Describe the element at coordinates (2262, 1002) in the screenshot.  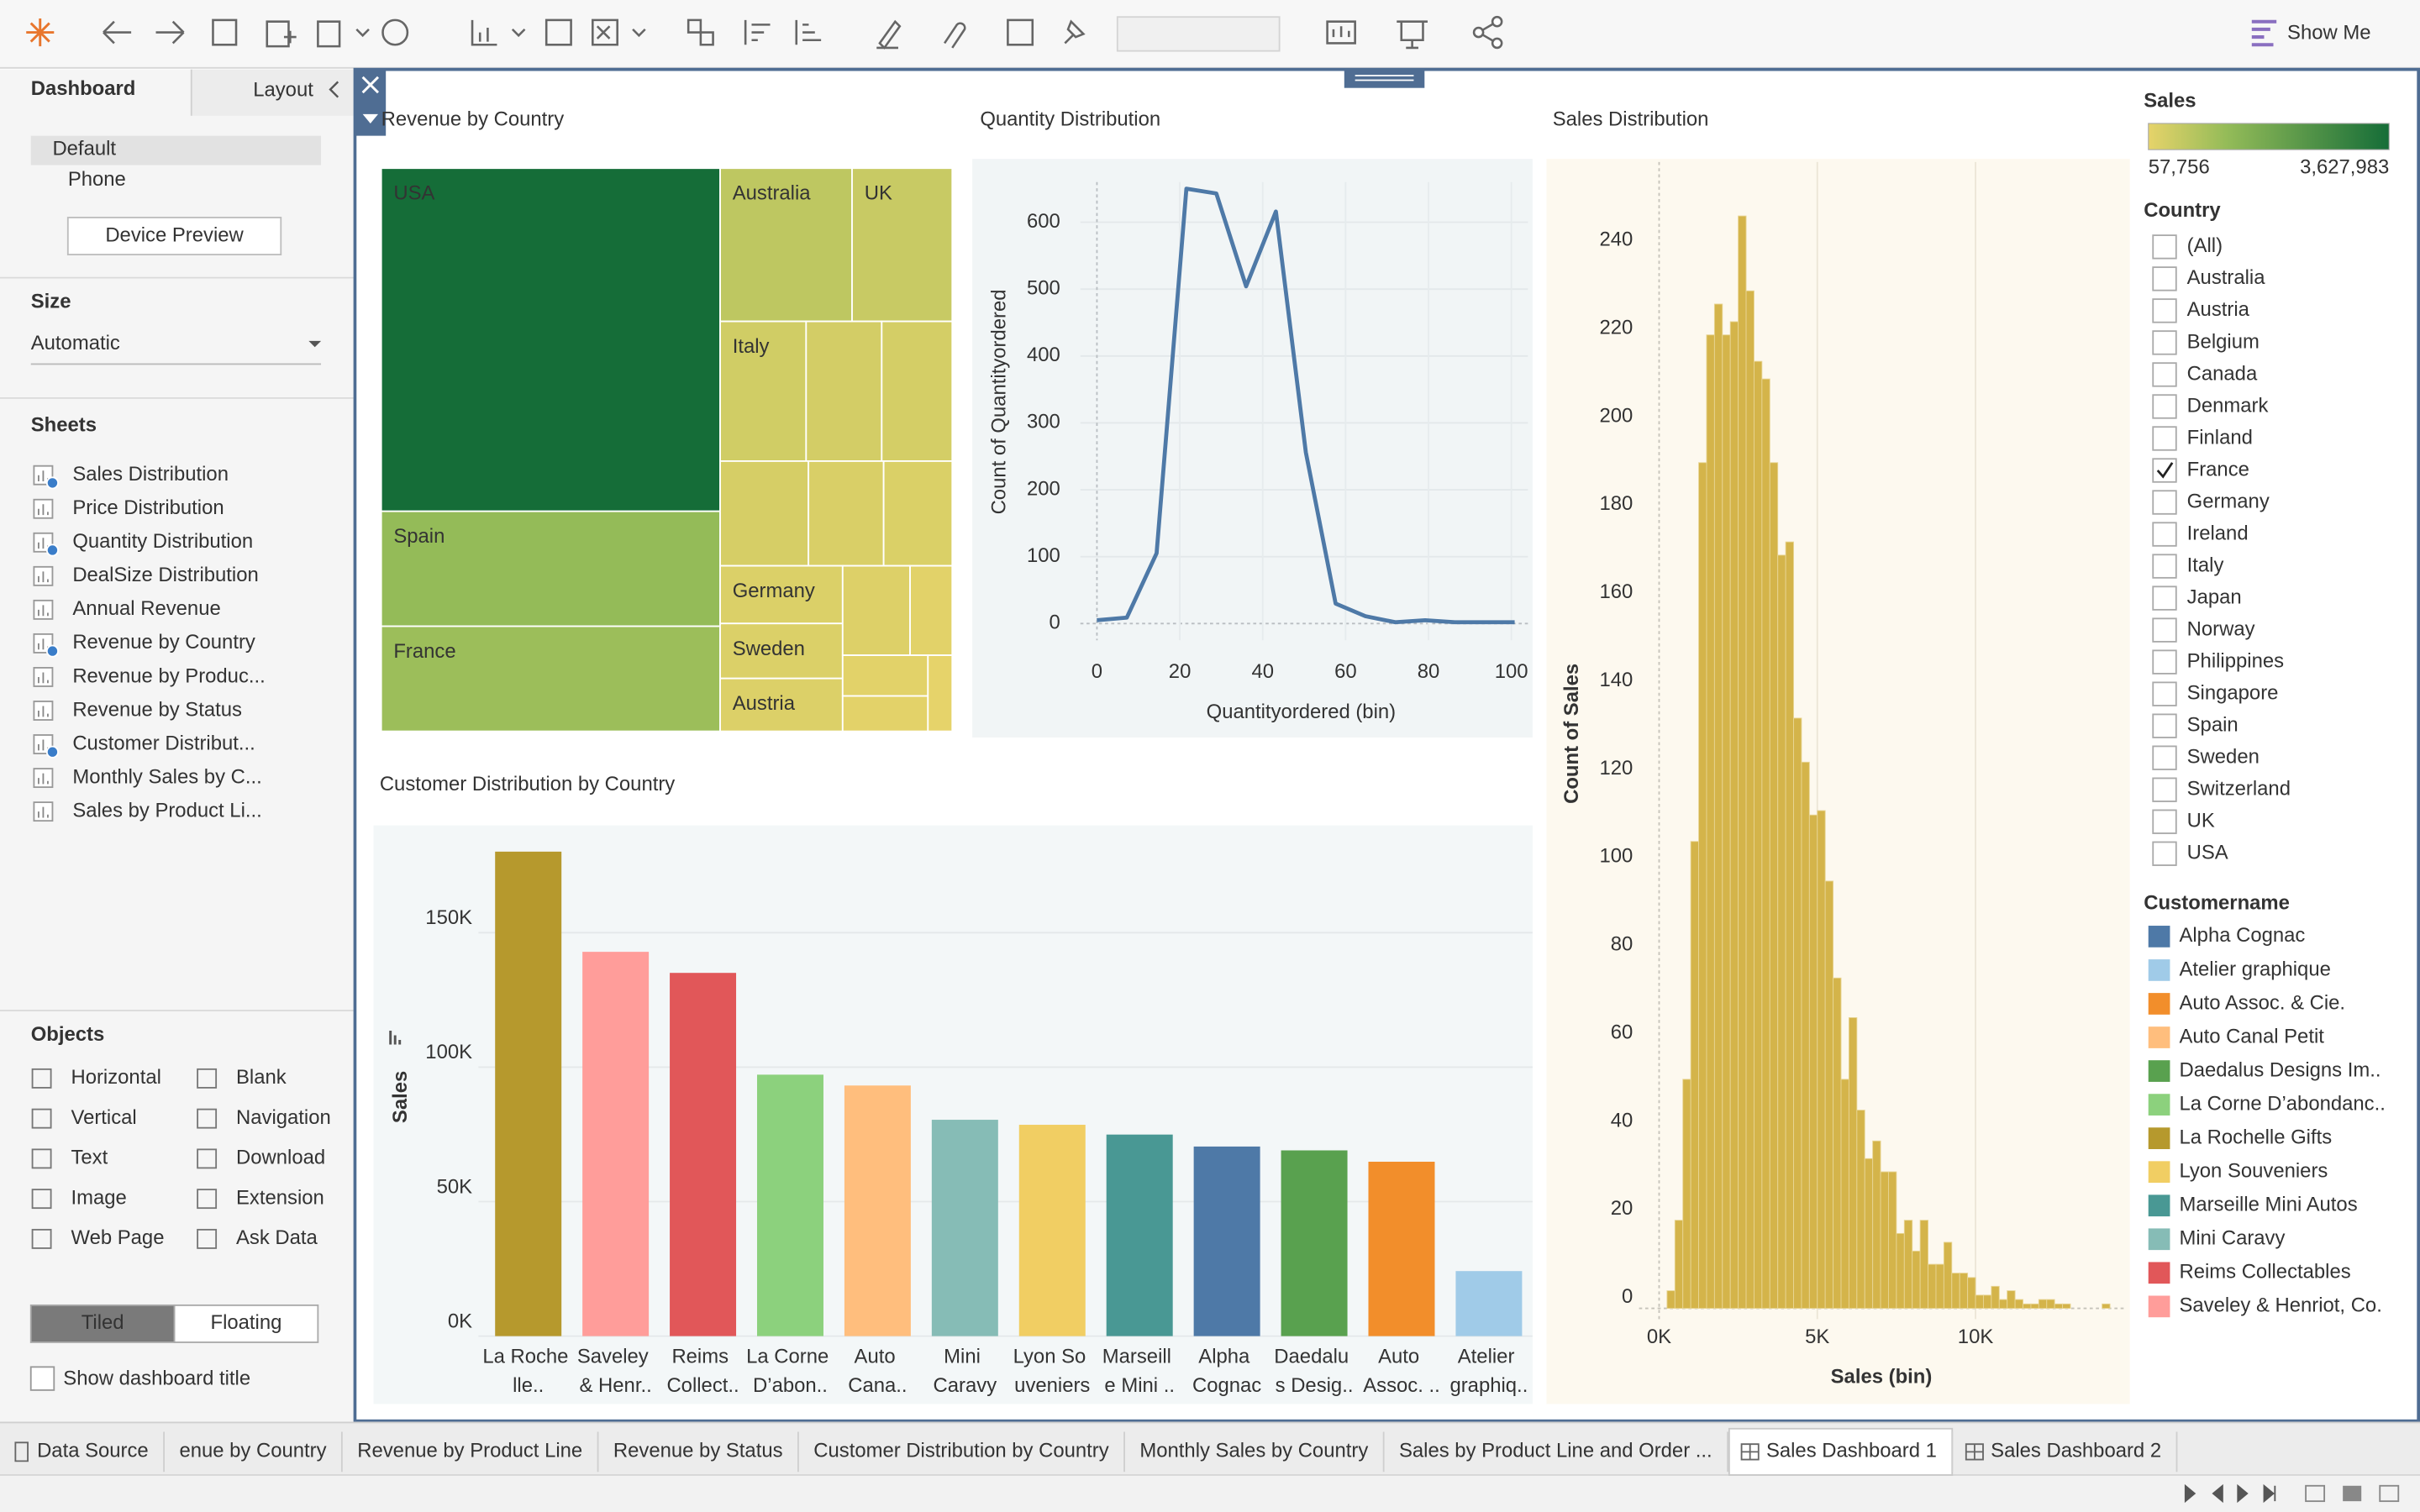
I see `legend-label: Auto Assoc. & Cie.` at that location.